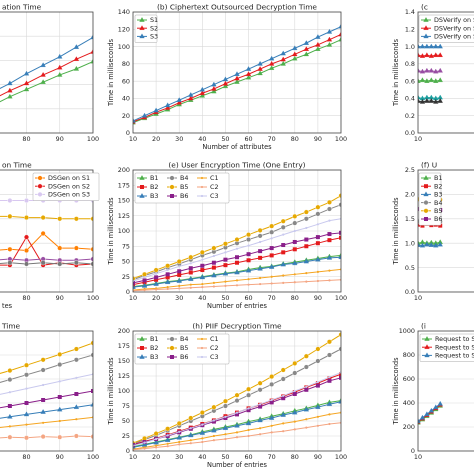  I want to click on chart-title: on Time, so click(17, 165).